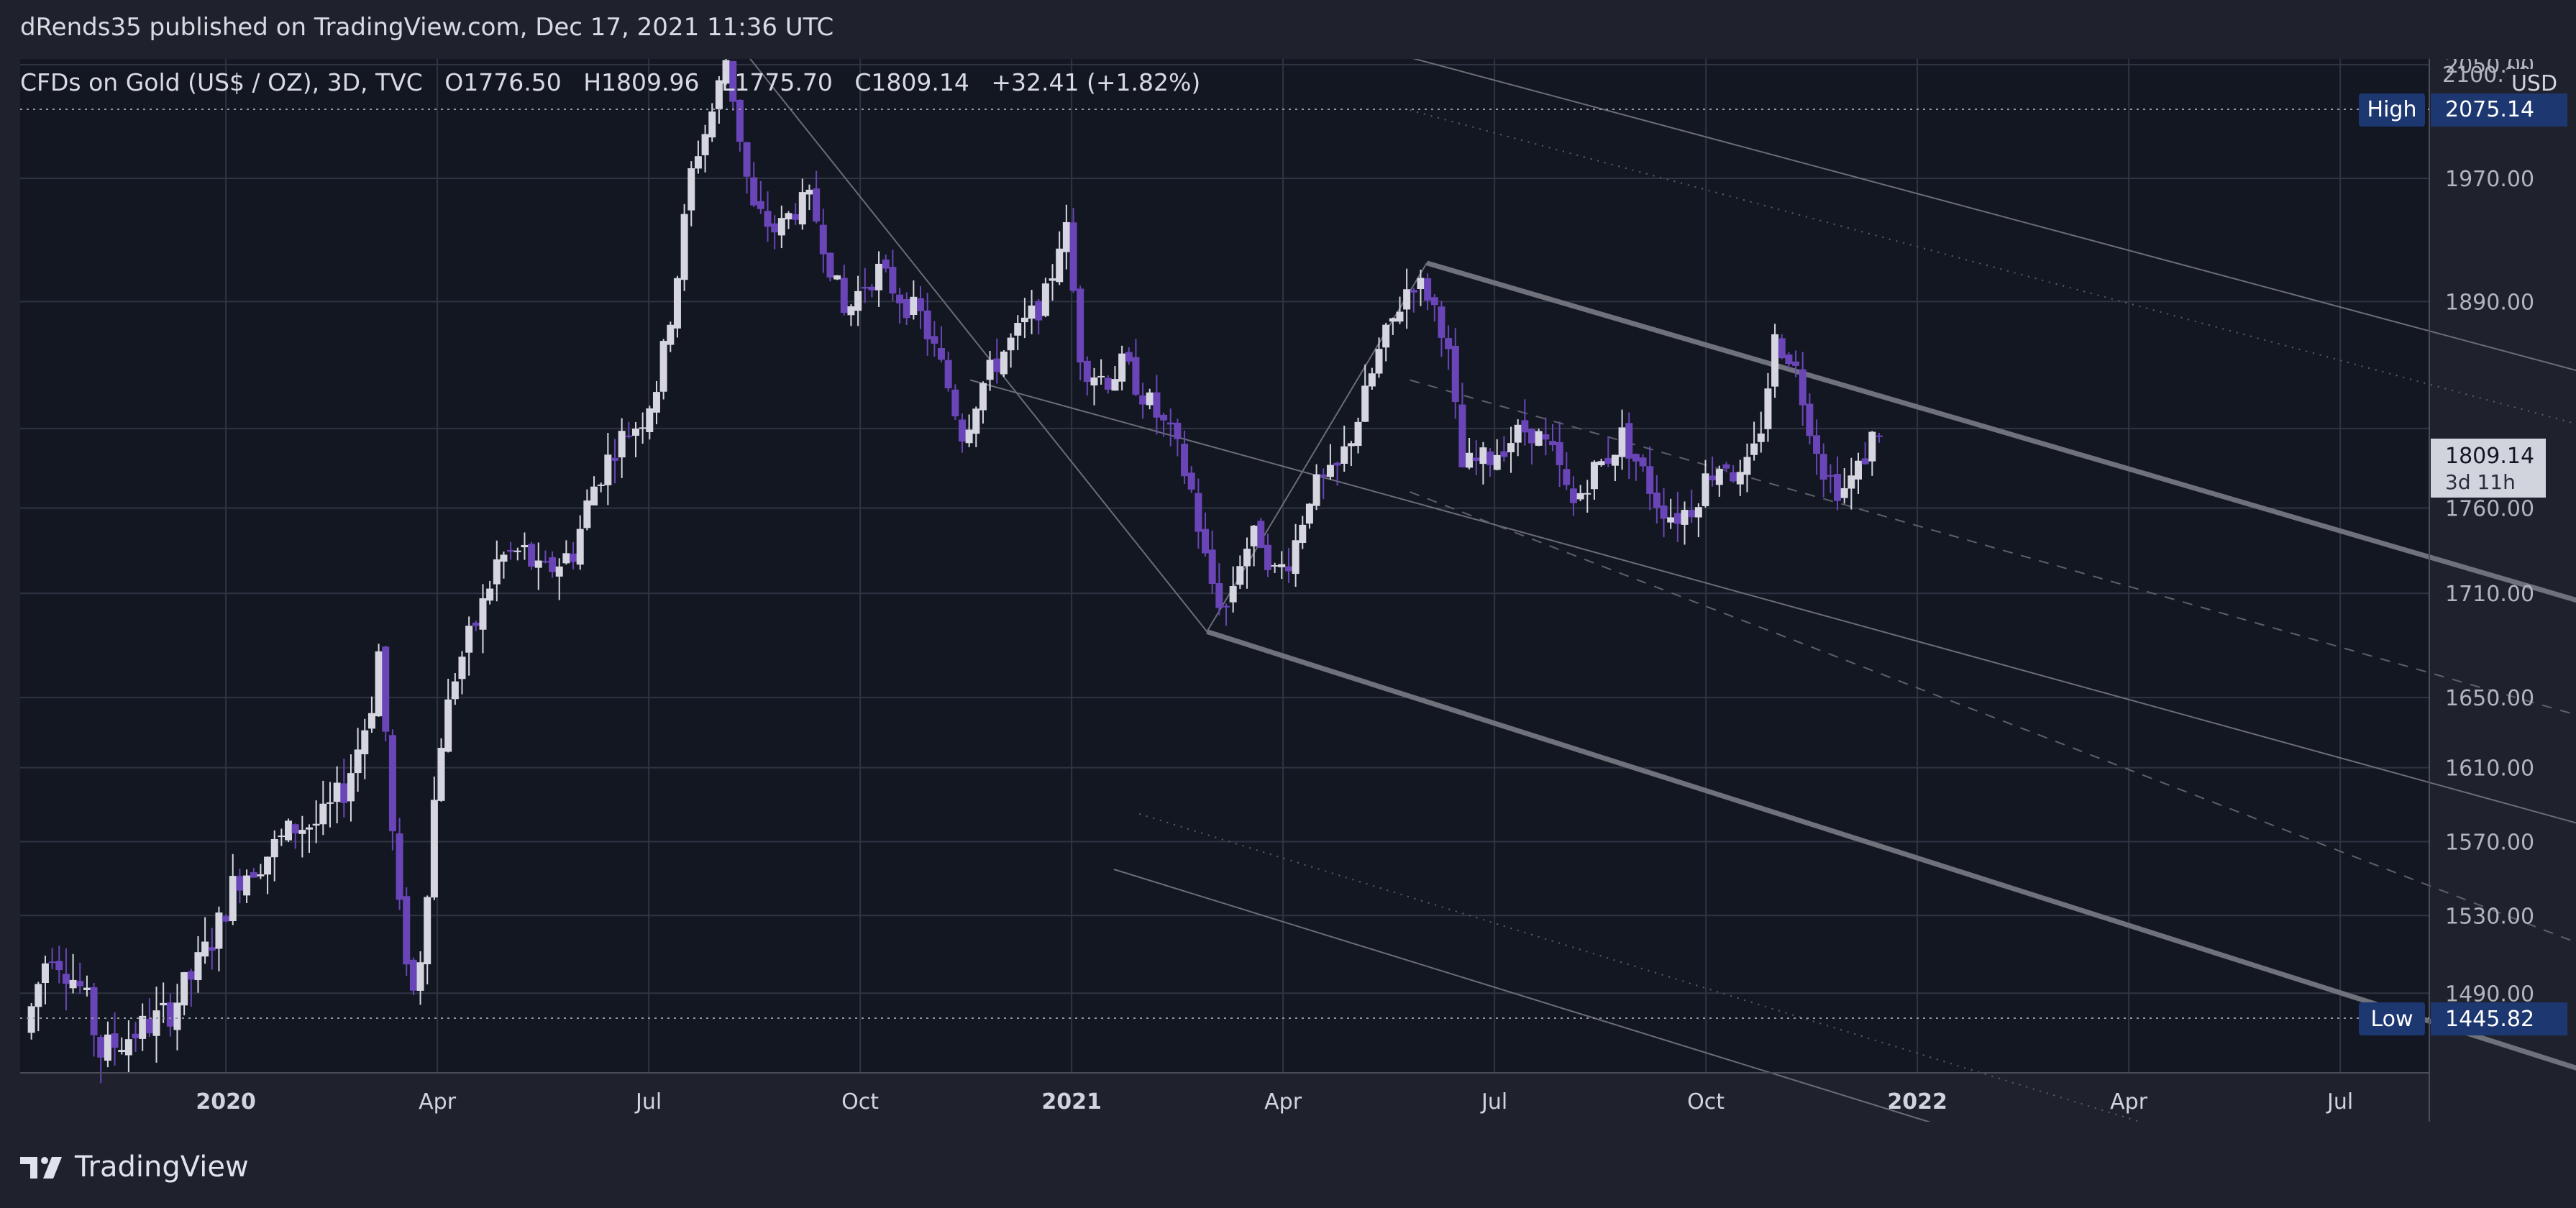 The image size is (2576, 1208). I want to click on high-badge, so click(2392, 110).